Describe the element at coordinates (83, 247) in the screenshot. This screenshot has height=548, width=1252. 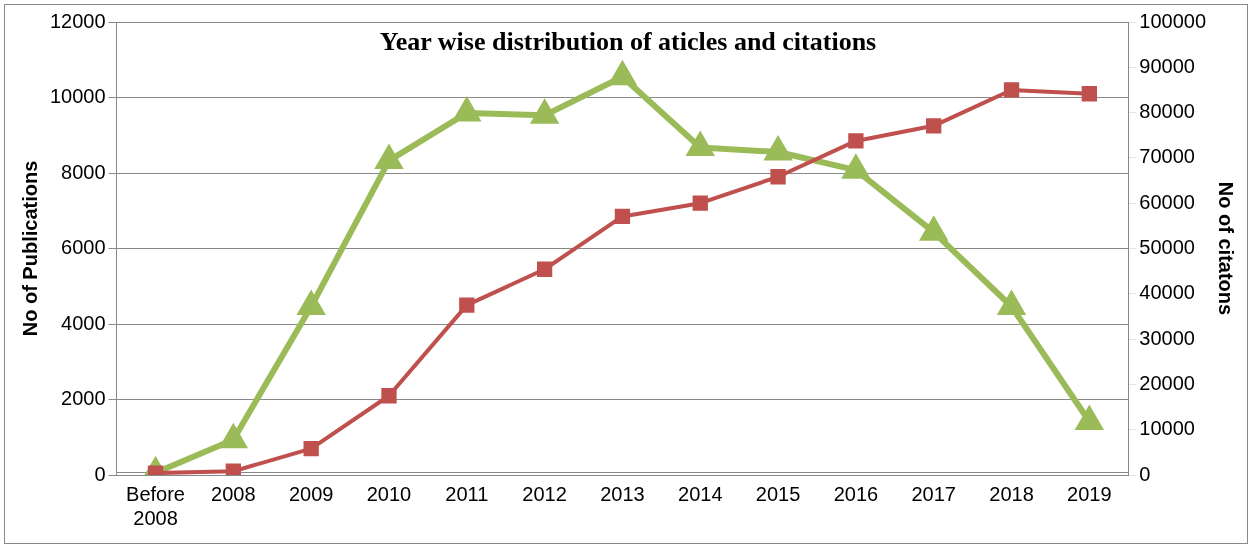
I see `y-tick-label: 6000` at that location.